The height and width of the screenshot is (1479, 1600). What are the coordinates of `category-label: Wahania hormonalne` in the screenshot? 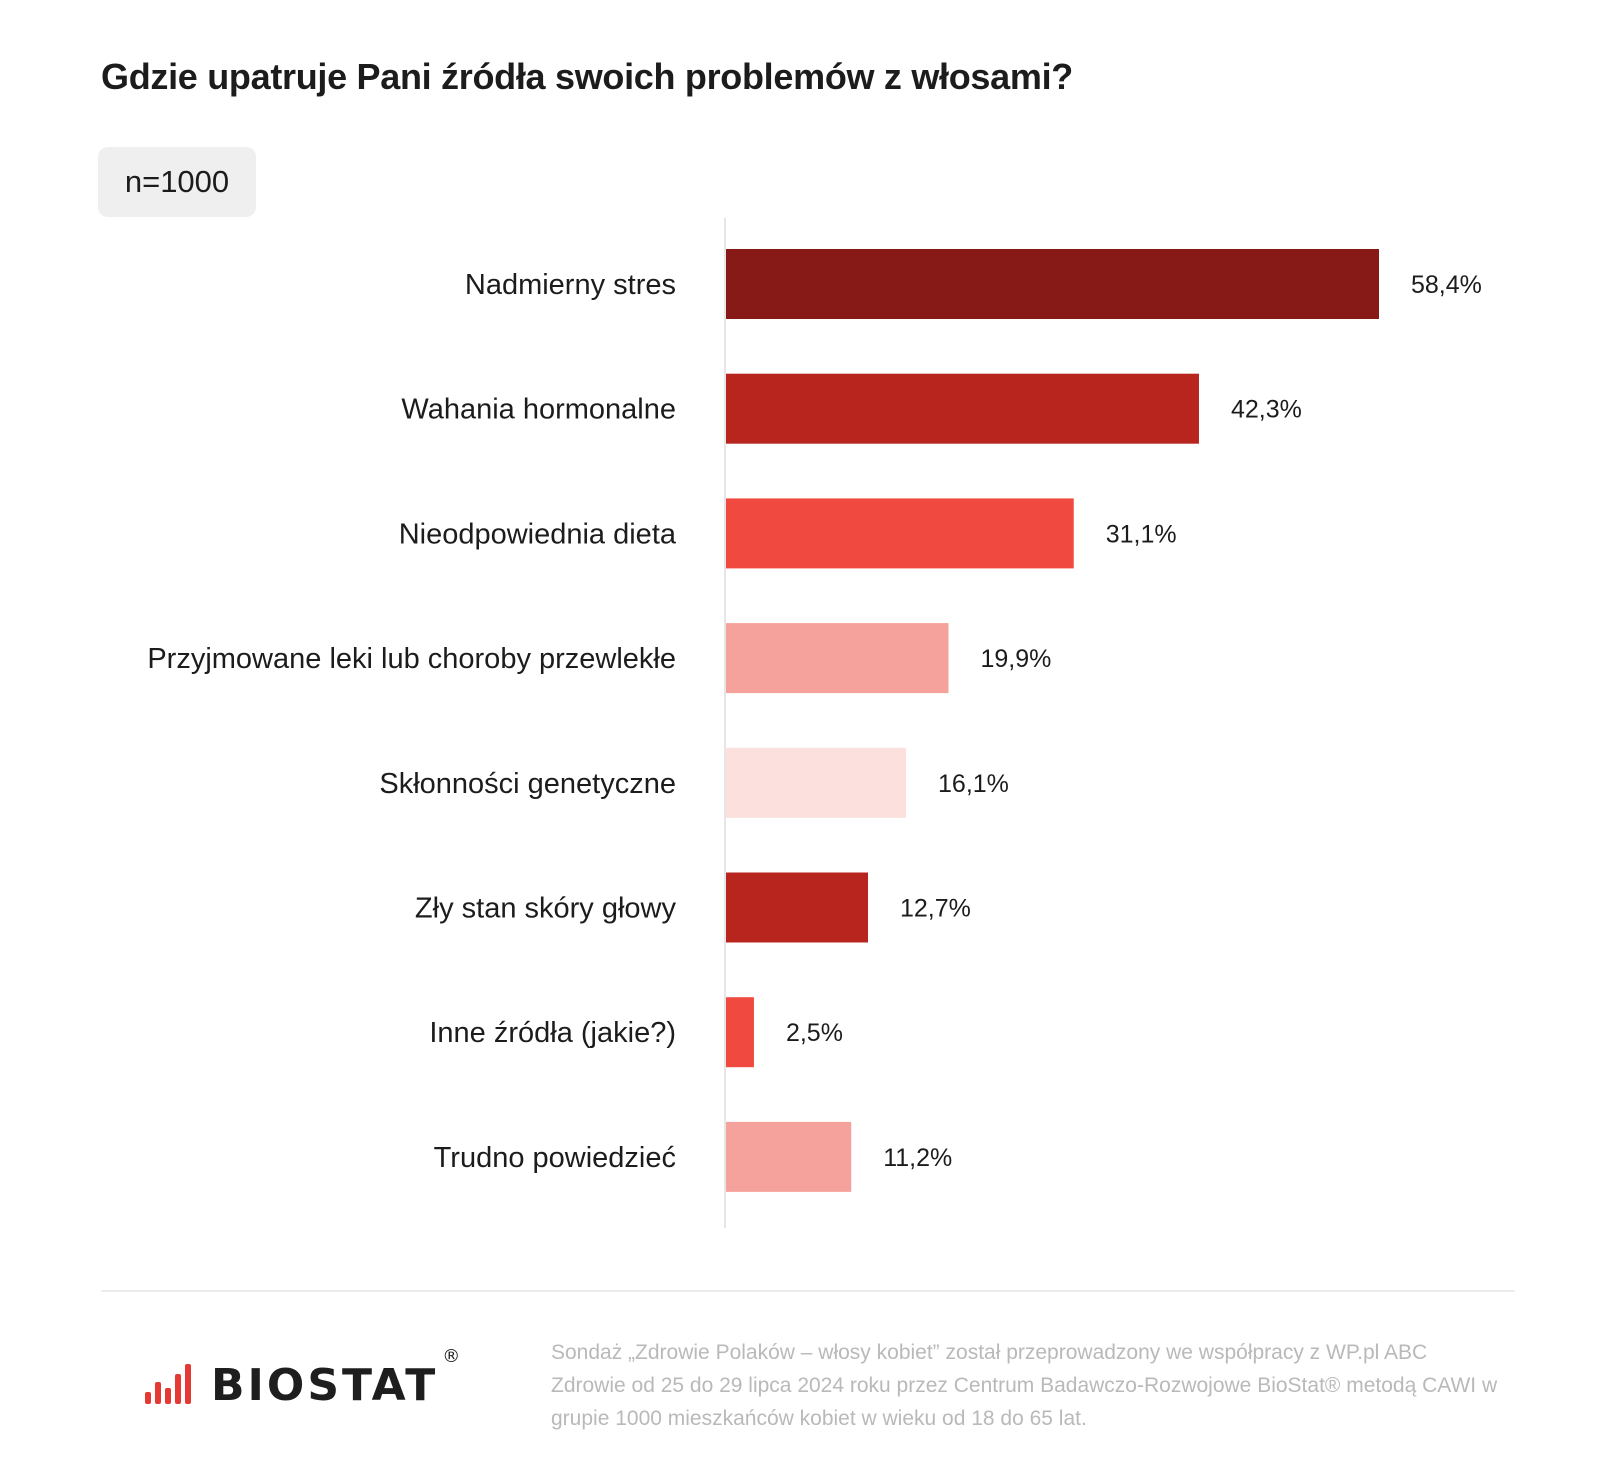 It's located at (538, 410).